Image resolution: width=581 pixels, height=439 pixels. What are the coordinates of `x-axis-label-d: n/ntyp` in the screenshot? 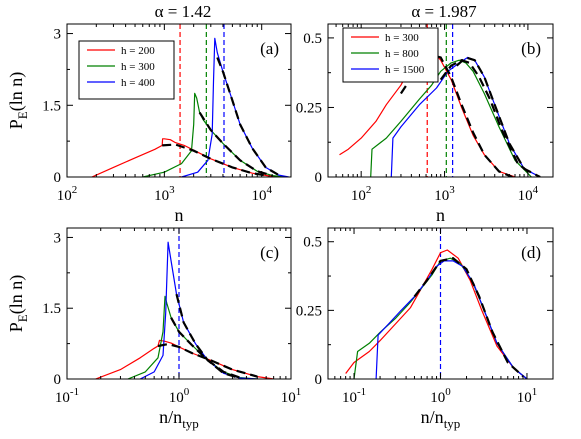 It's located at (441, 419).